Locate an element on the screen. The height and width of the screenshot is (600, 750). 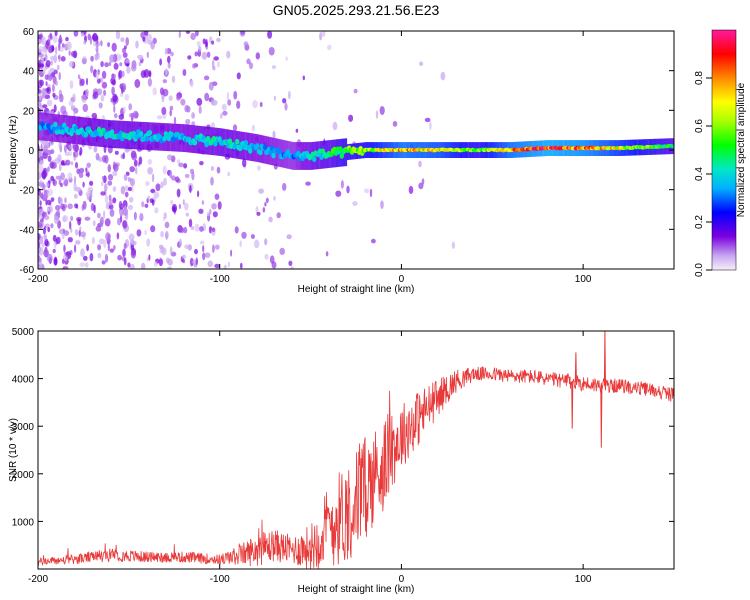
x-tick-label: -200 is located at coordinates (38, 279).